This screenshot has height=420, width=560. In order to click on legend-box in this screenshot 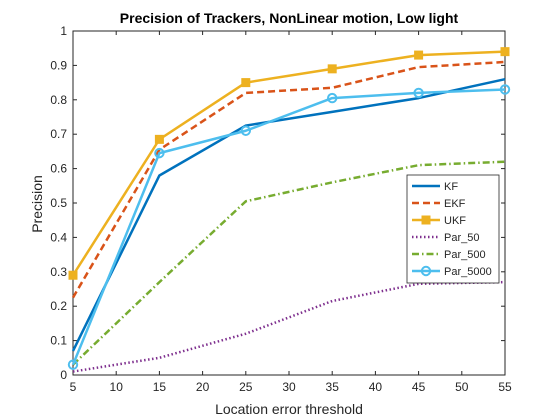, I will do `click(453, 229)`.